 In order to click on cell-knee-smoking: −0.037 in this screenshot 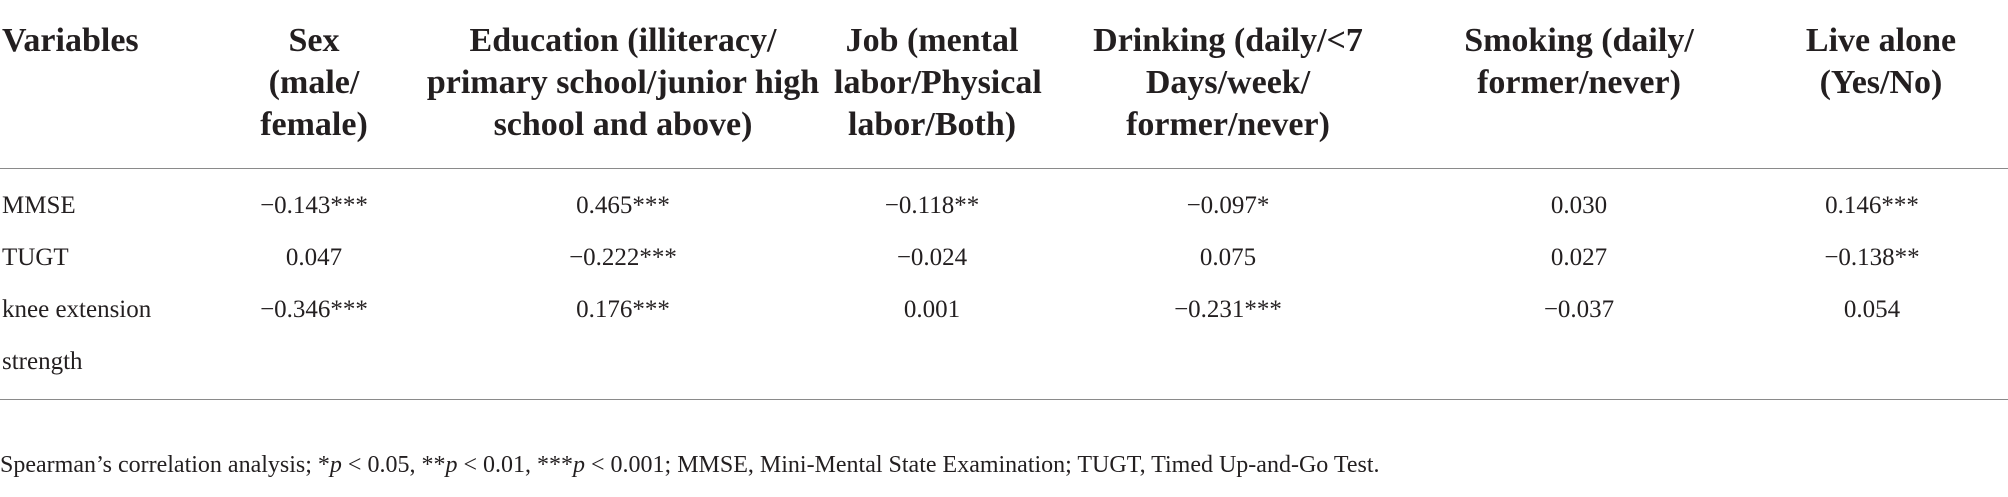, I will do `click(1579, 309)`.